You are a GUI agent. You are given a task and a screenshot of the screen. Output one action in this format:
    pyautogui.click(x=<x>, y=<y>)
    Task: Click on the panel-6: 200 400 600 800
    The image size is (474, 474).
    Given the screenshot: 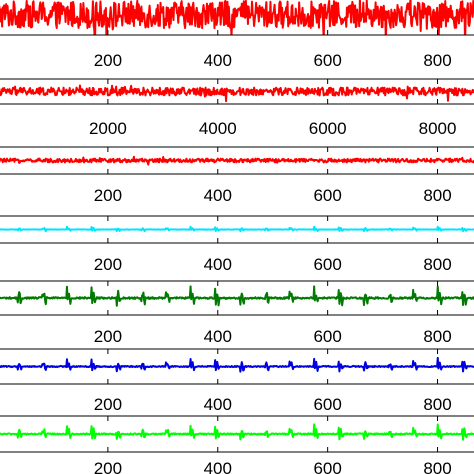 What is the action you would take?
    pyautogui.click(x=237, y=381)
    